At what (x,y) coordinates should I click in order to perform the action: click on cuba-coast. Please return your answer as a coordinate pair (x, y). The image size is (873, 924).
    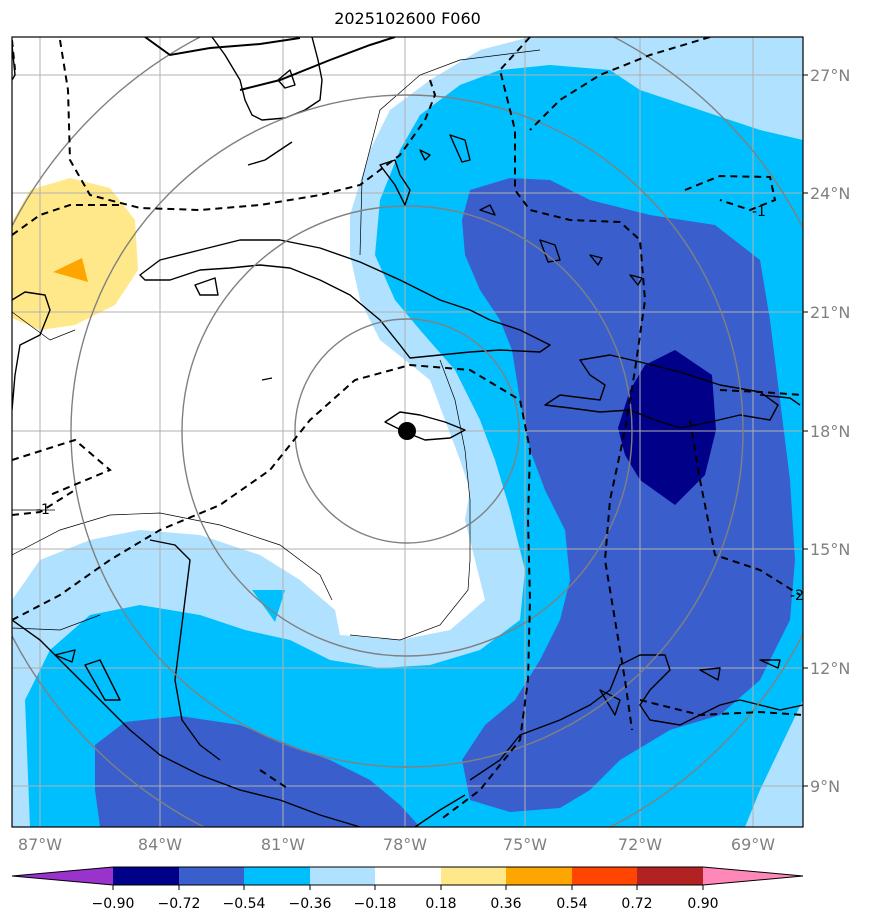
    Looking at the image, I should click on (345, 299).